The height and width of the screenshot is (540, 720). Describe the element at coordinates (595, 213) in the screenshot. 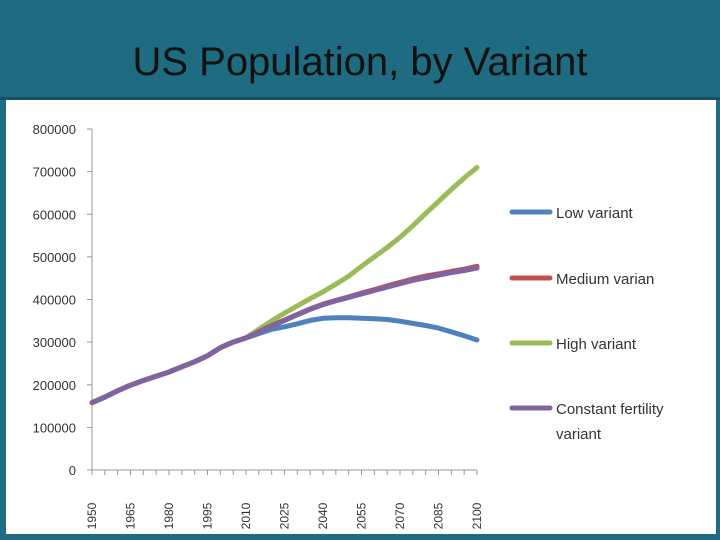

I see `legend-label: Low variant` at that location.